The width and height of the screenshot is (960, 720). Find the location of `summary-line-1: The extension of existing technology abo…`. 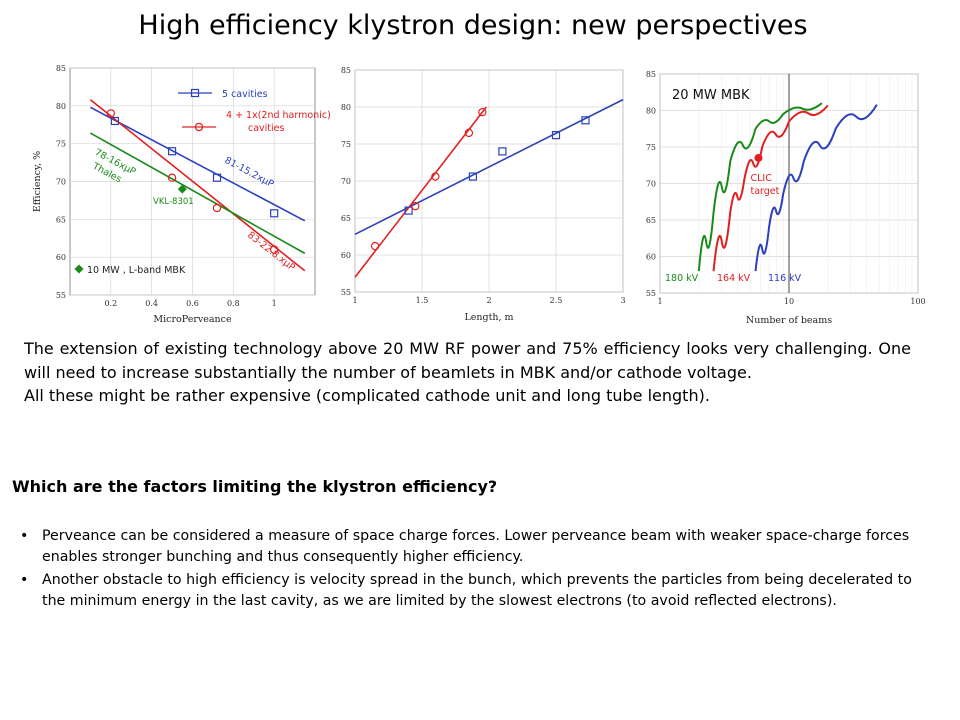

summary-line-1: The extension of existing technology abo… is located at coordinates (467, 360).